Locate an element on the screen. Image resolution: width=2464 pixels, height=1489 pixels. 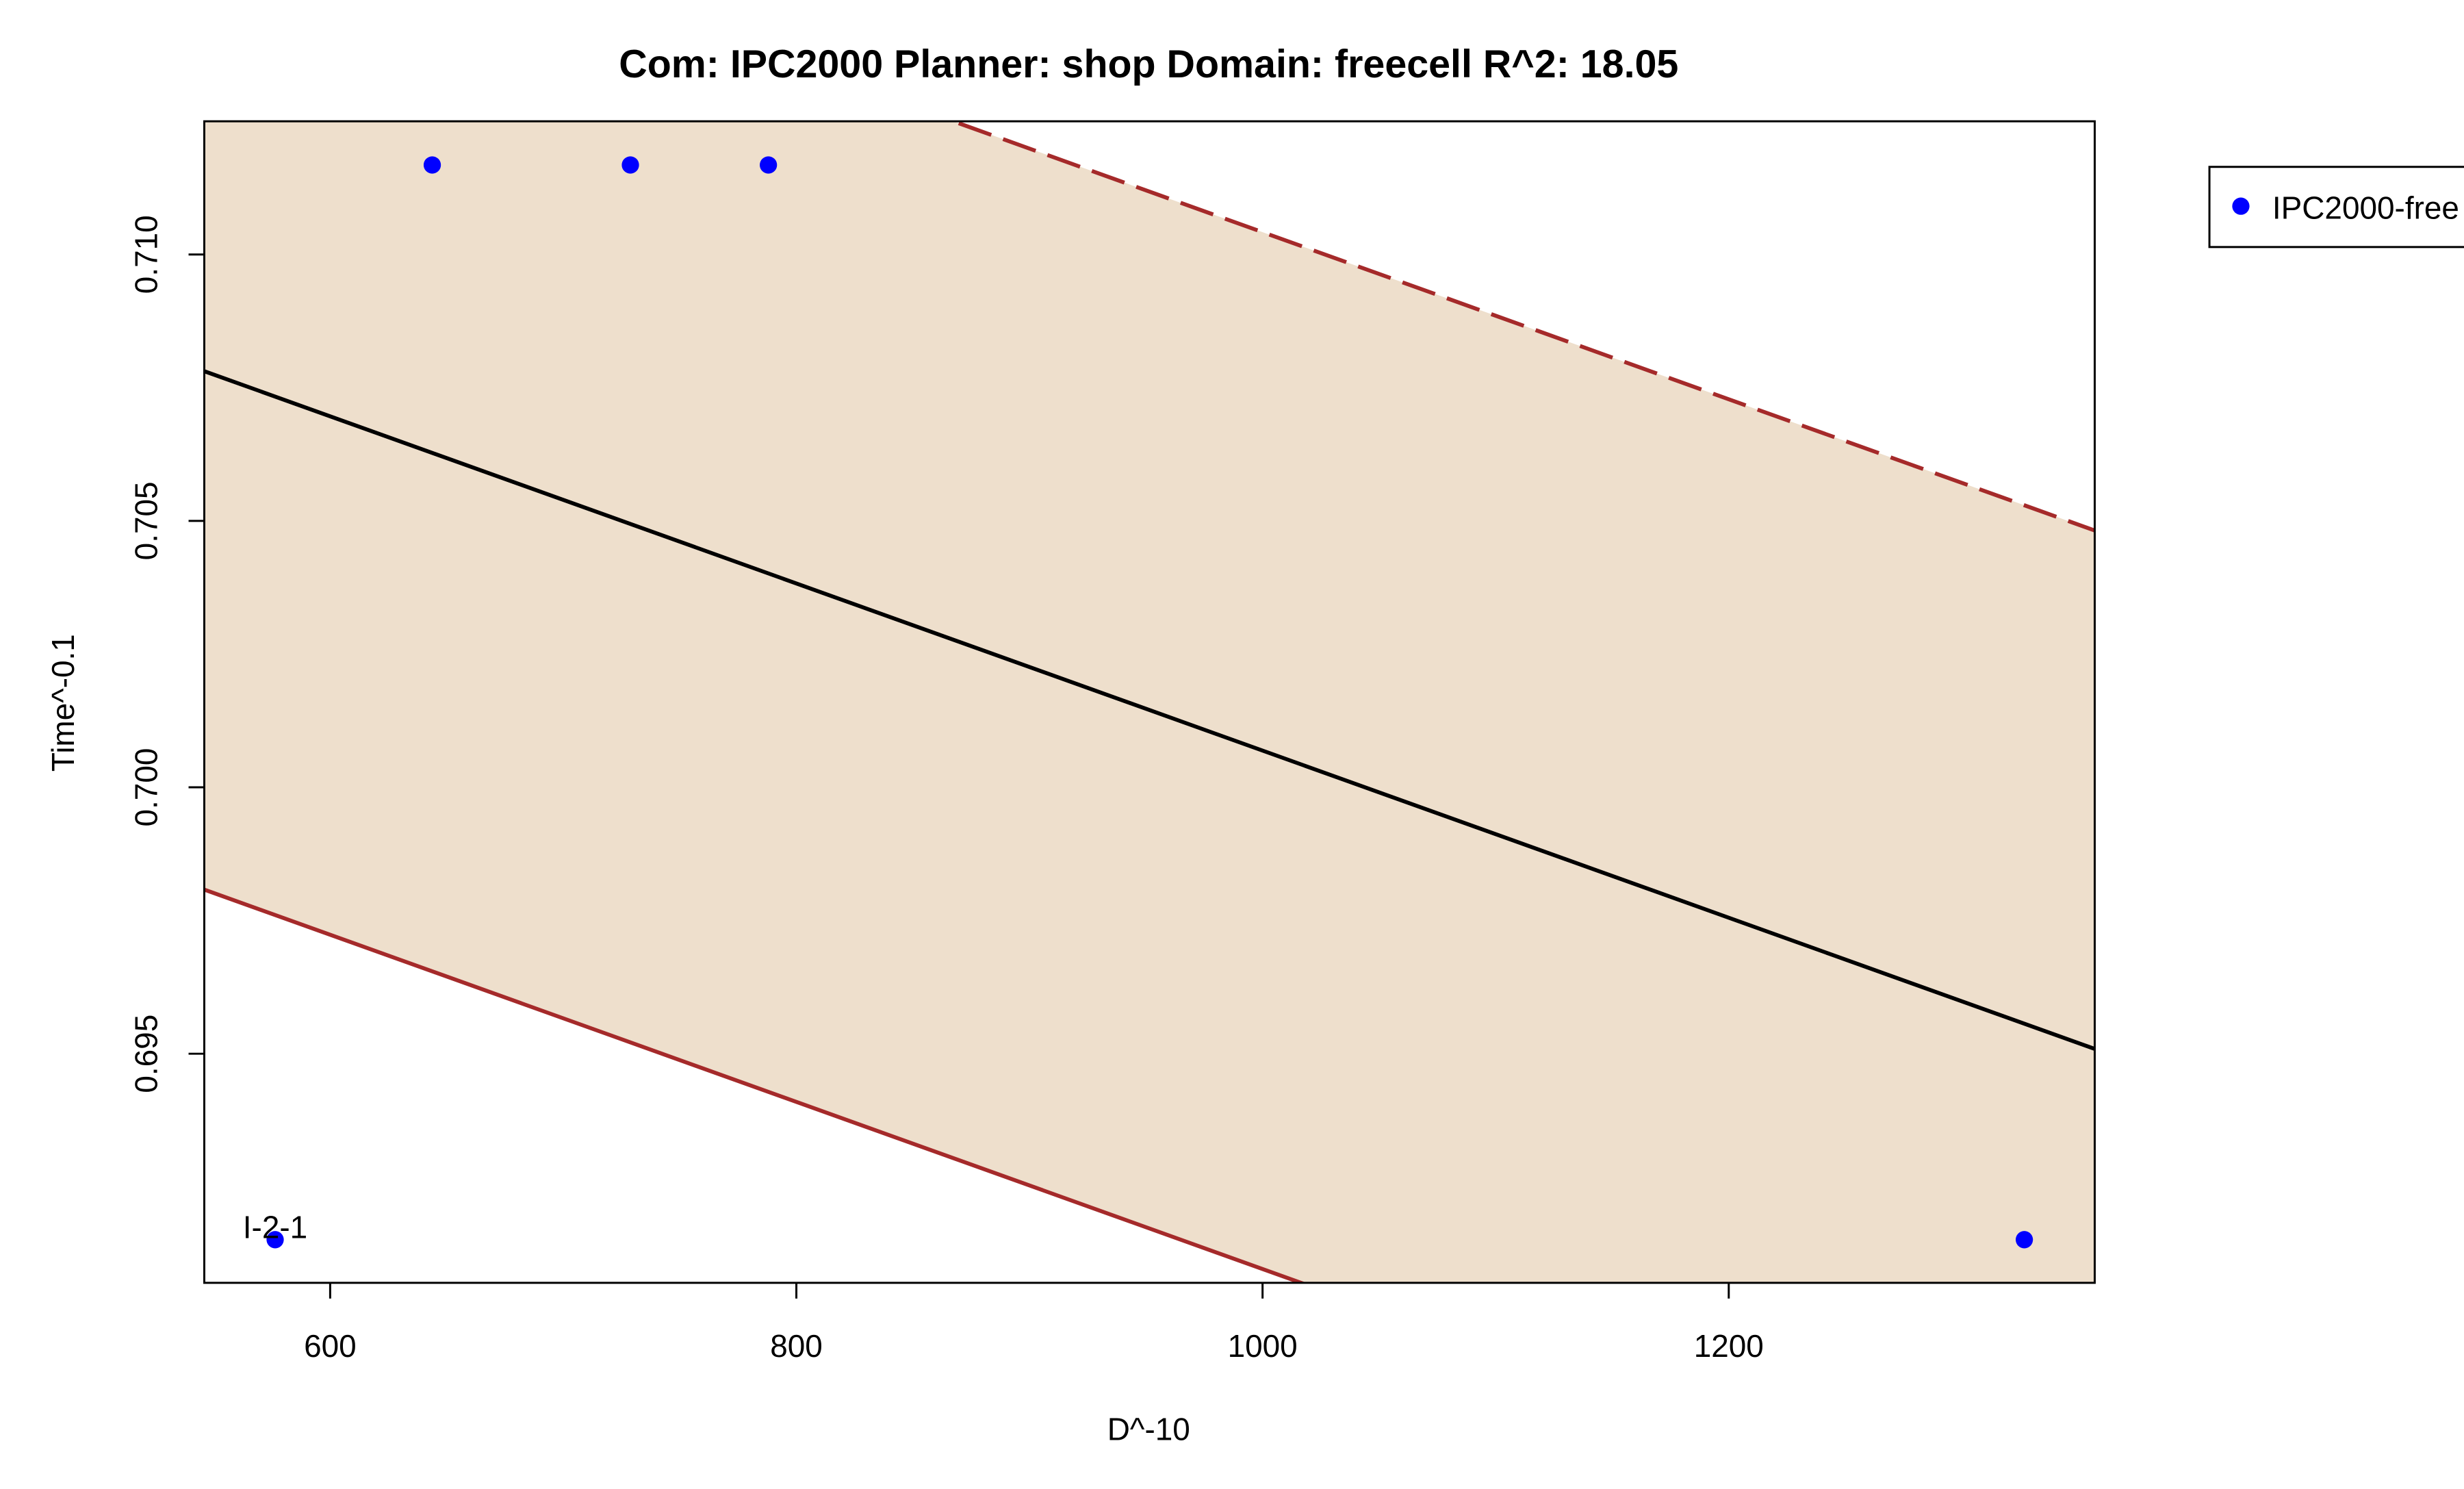
y-tick-label: 0.700 is located at coordinates (146, 787).